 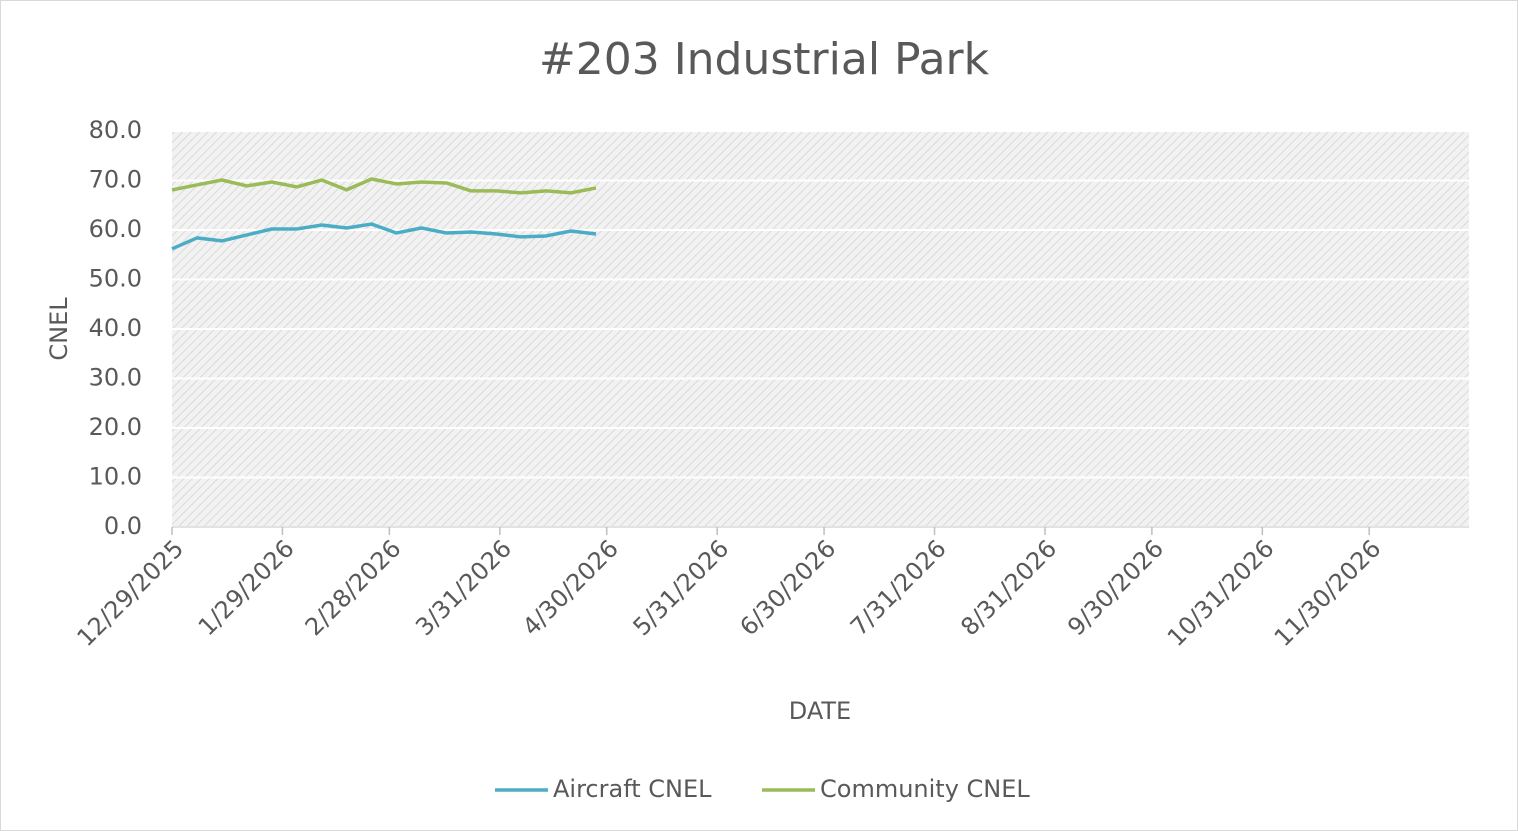 I want to click on y-tick-label: 50.0, so click(x=115, y=279).